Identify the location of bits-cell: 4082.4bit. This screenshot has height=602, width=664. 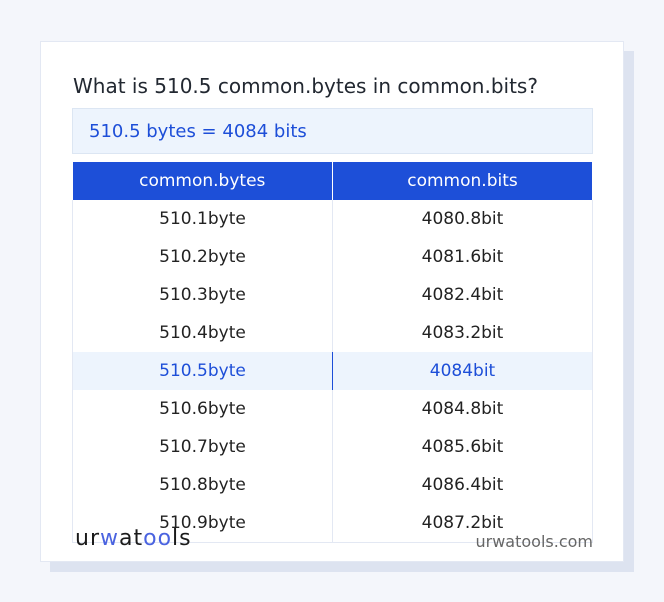
(462, 295).